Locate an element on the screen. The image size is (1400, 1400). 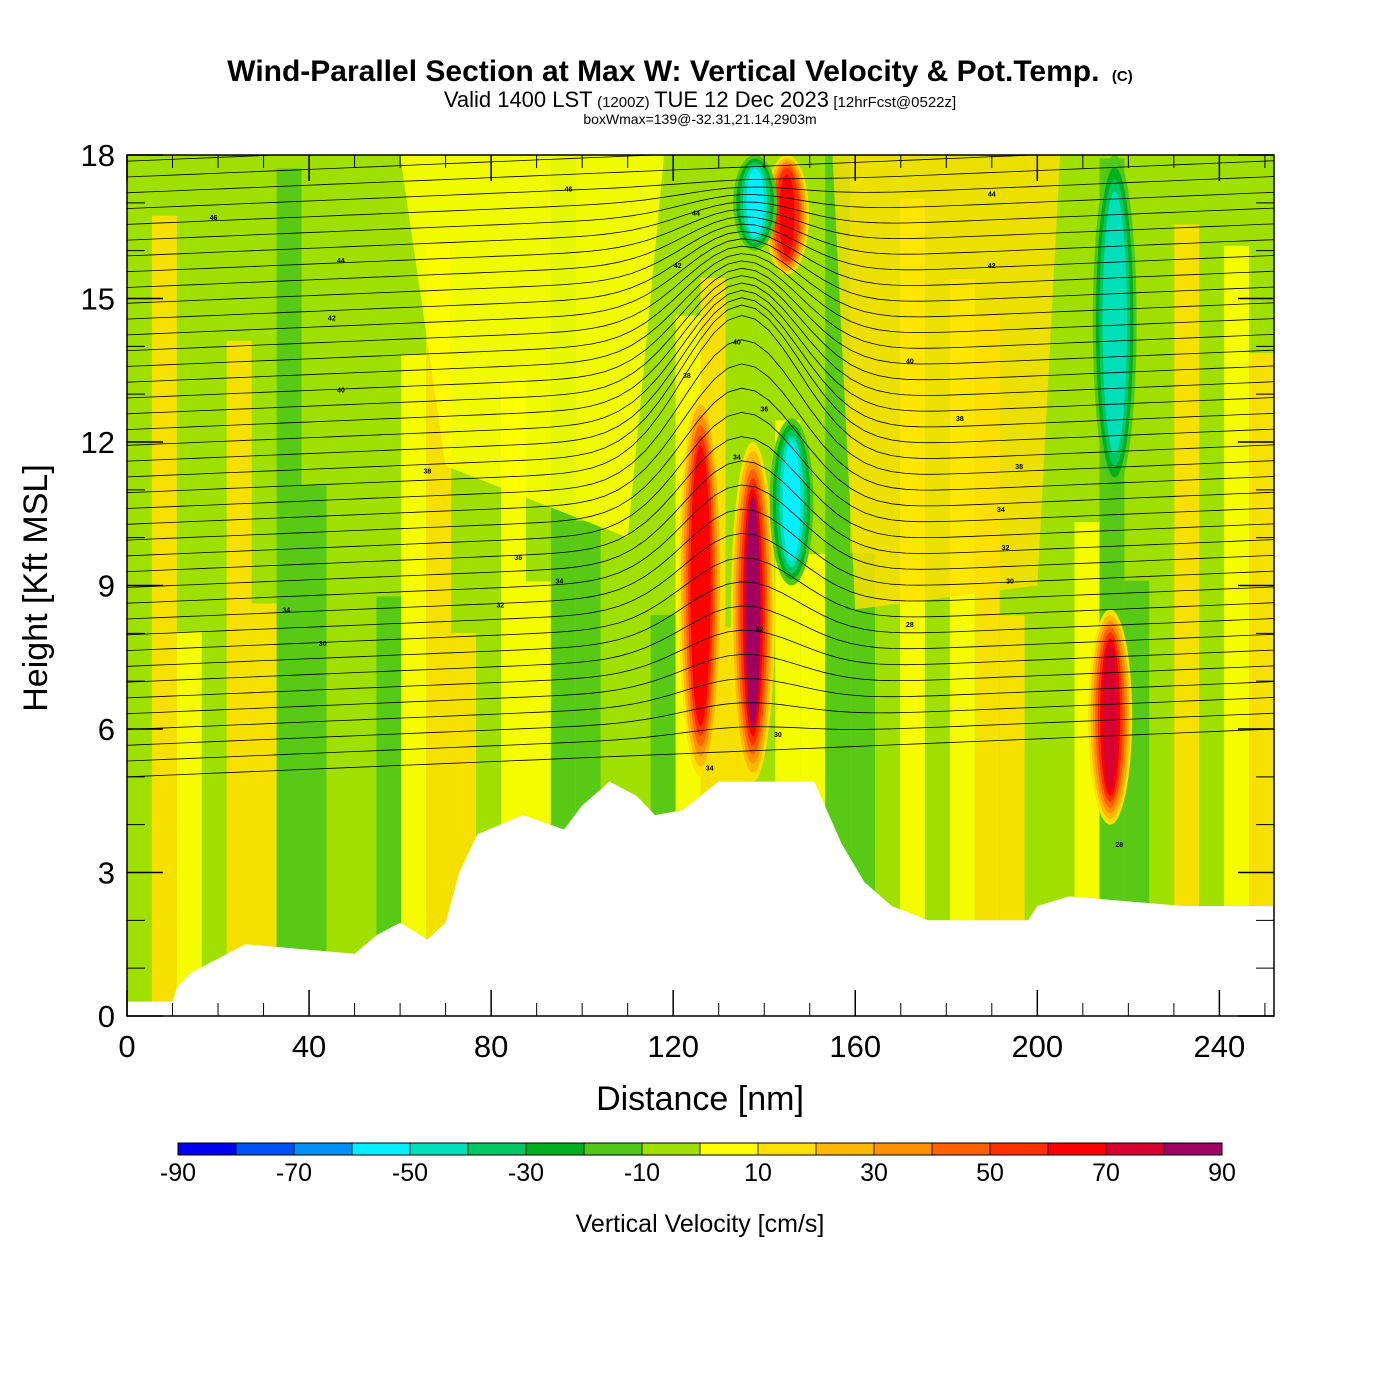
x-tick-label: 0 is located at coordinates (126, 1046).